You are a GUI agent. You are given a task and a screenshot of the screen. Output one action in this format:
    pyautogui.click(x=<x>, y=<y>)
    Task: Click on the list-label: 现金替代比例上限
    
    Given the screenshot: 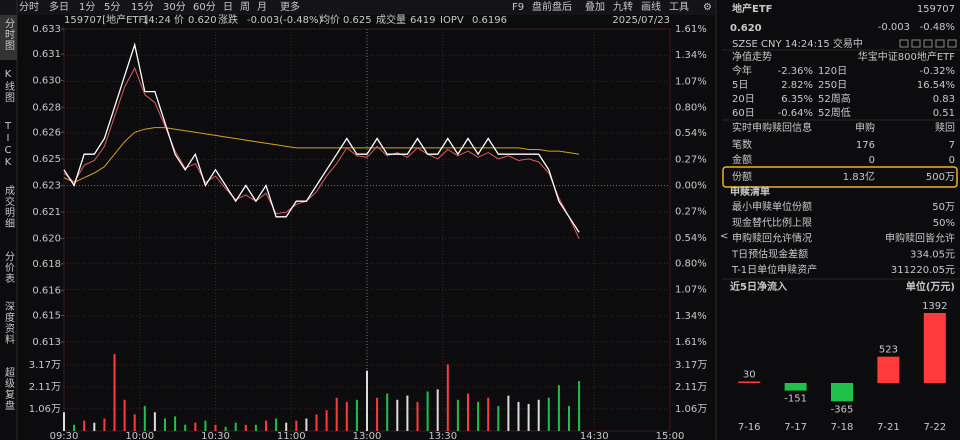 What is the action you would take?
    pyautogui.click(x=772, y=222)
    